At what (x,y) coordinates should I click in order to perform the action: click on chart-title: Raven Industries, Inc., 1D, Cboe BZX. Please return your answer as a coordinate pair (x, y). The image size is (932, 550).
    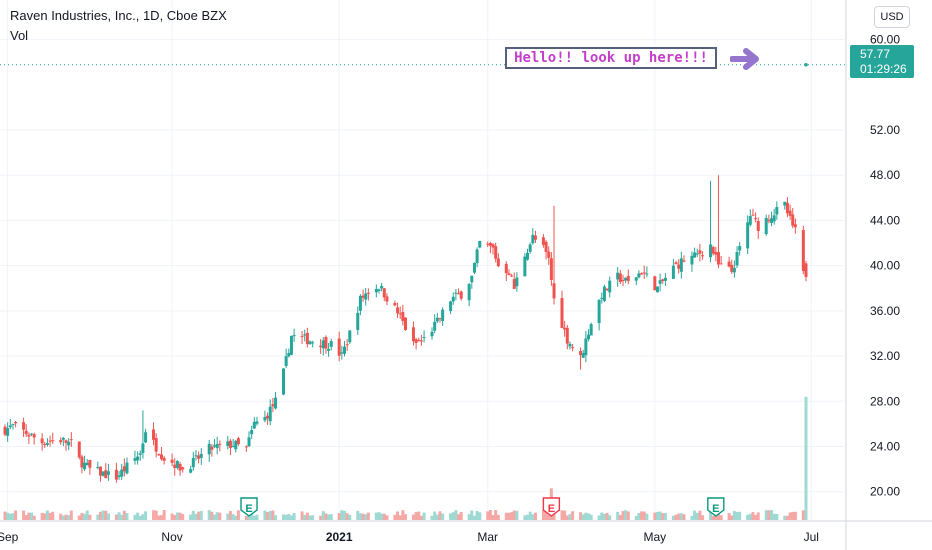
    Looking at the image, I should click on (118, 15).